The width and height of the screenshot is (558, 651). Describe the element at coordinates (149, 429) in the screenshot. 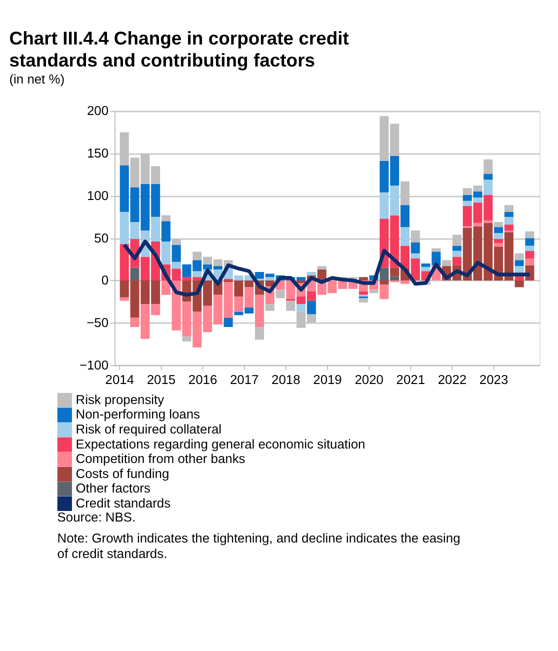

I see `legend-label: Risk of required collateral` at that location.